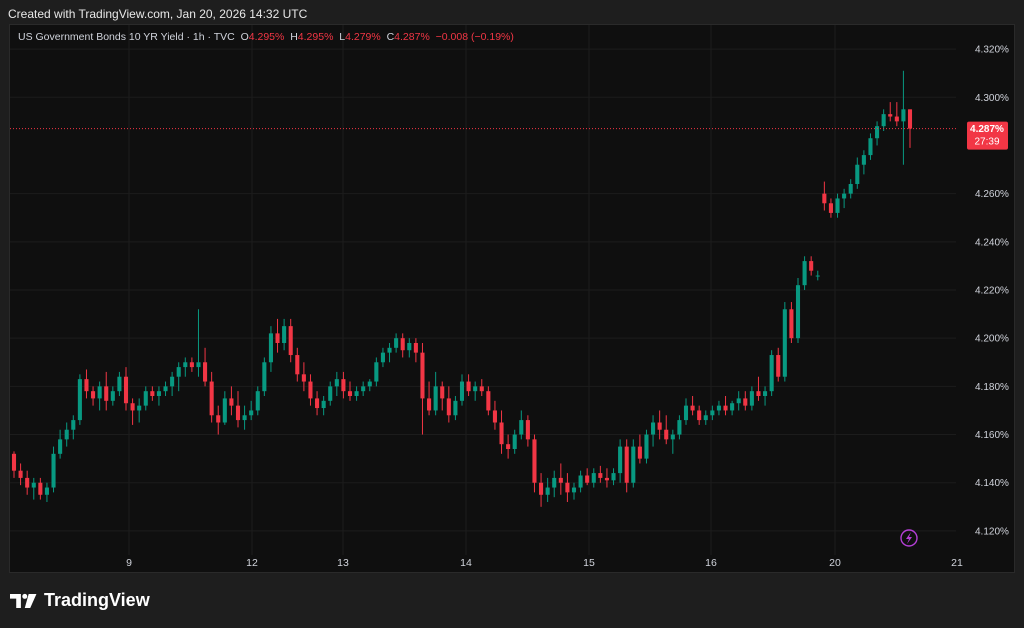 The width and height of the screenshot is (1024, 628). I want to click on legend-close-label: C, so click(390, 37).